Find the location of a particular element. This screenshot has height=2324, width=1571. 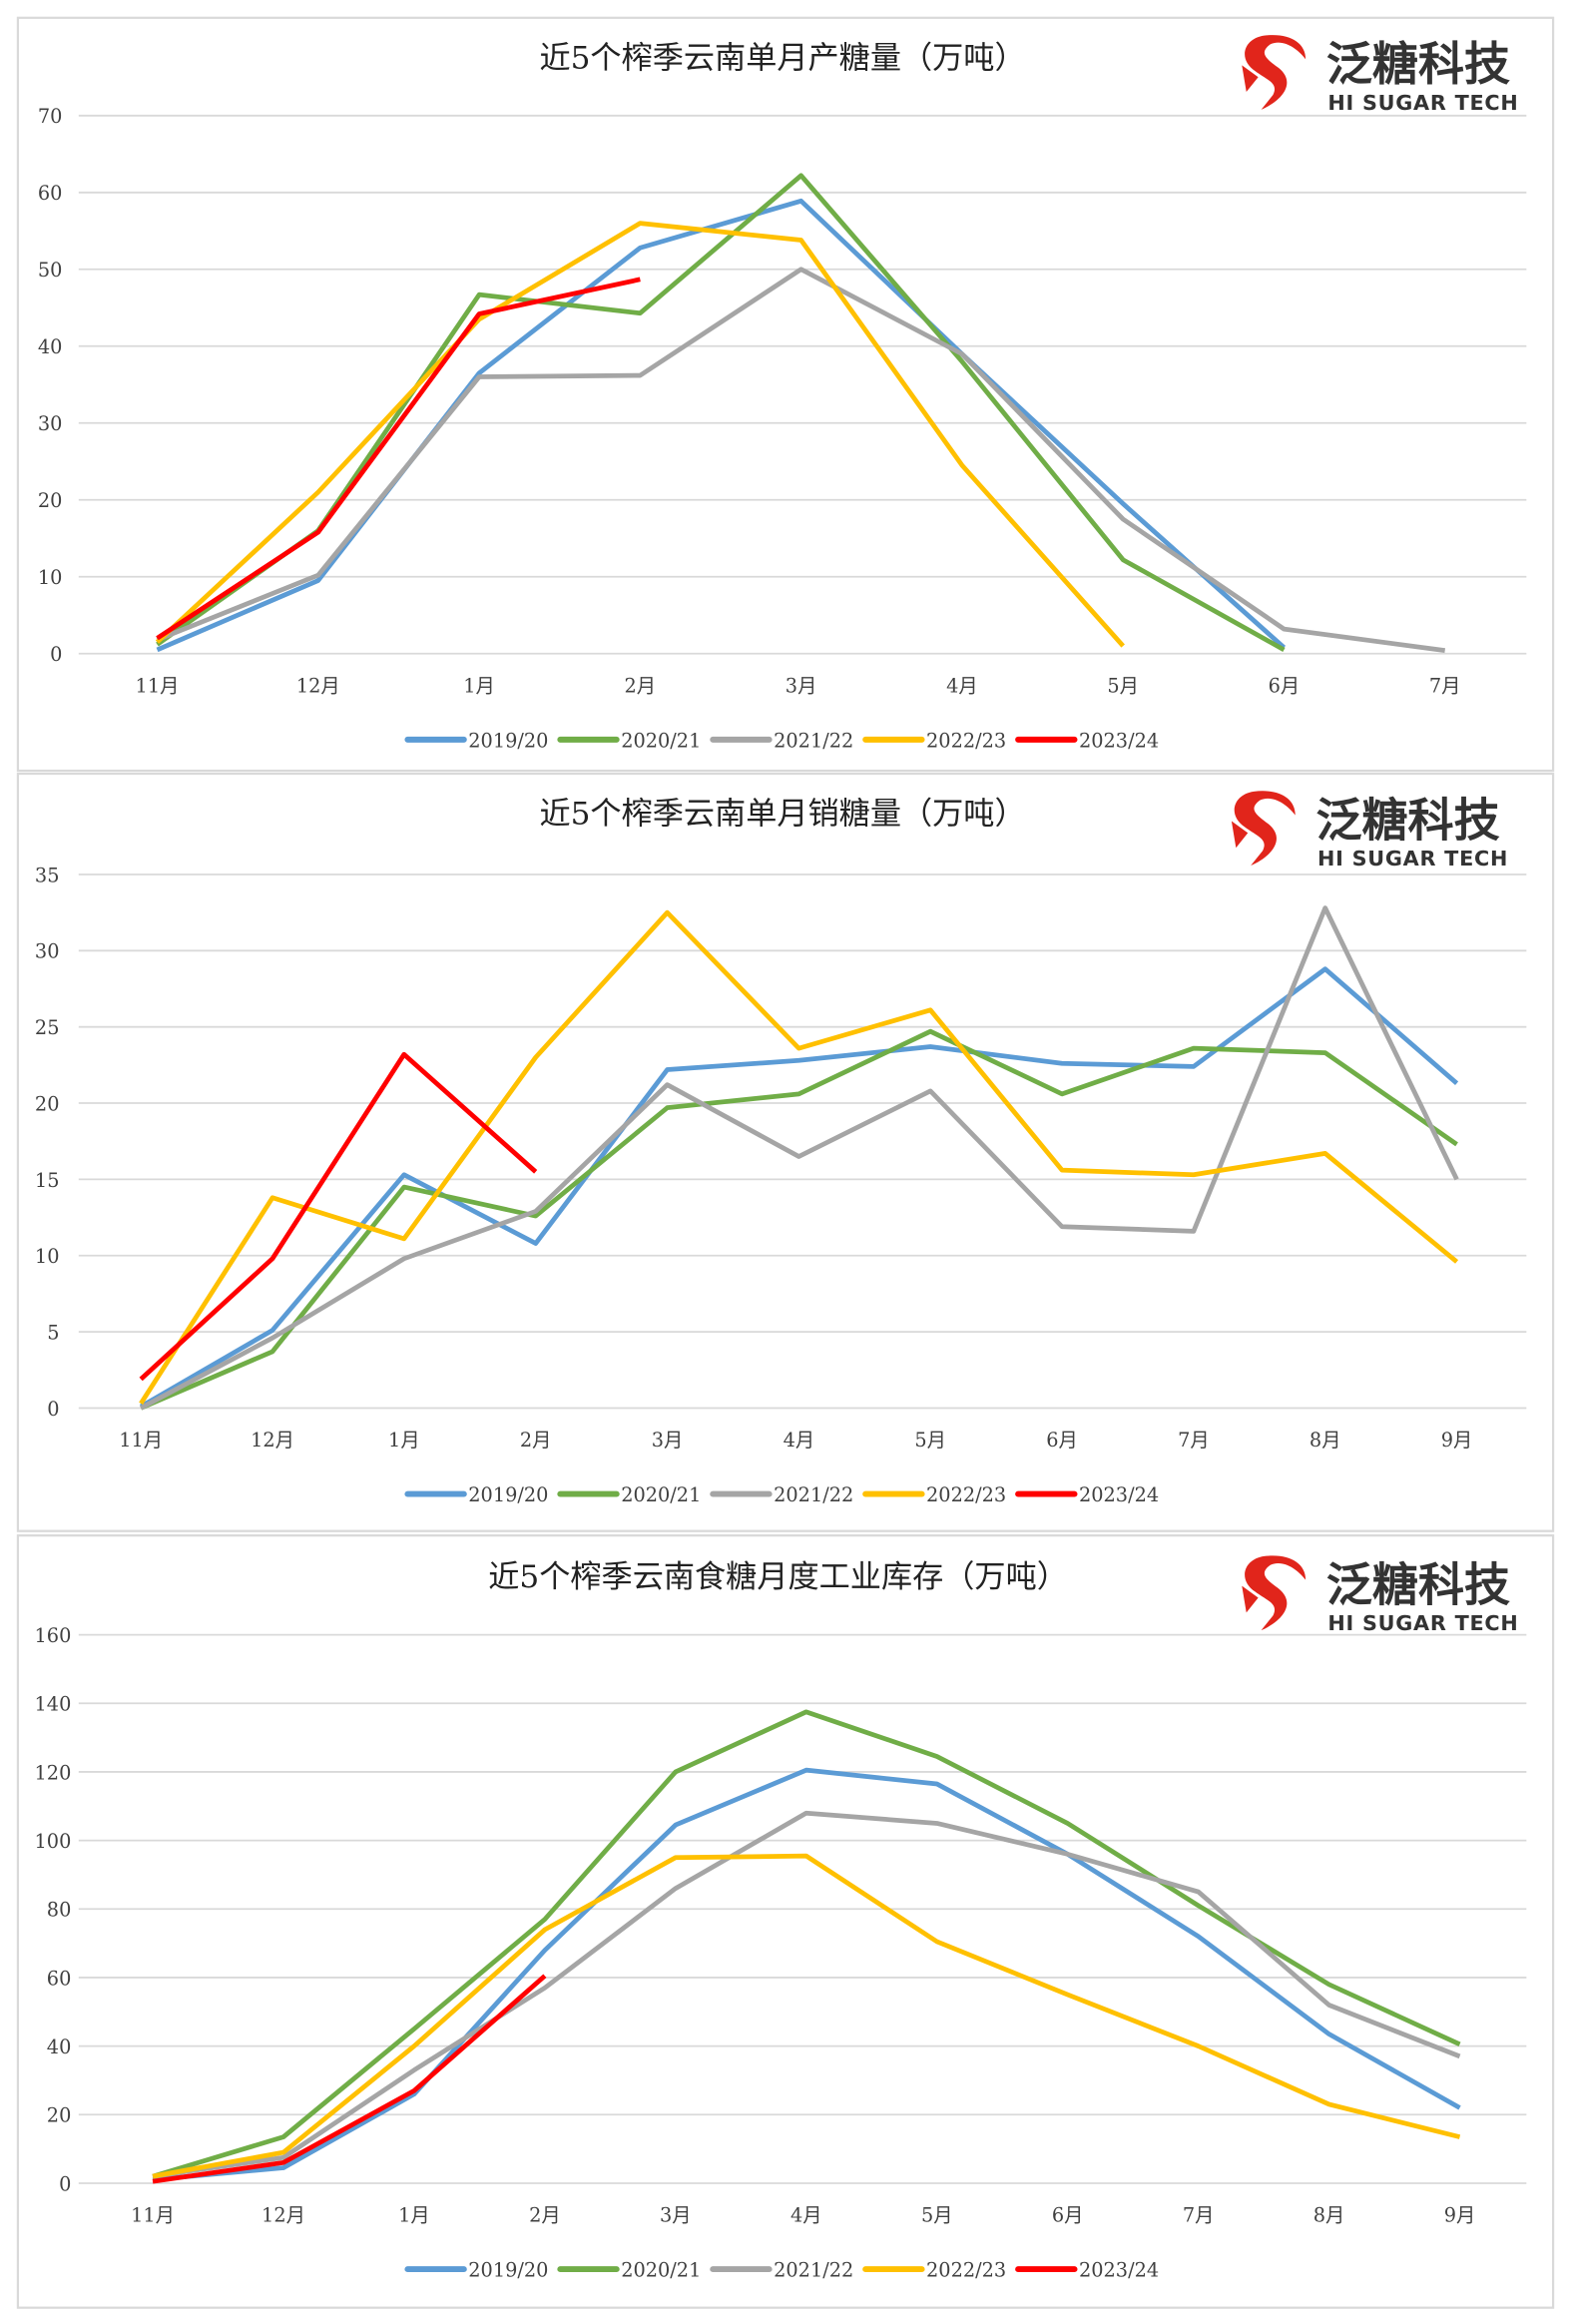

y-tick-label: 35 is located at coordinates (48, 875).